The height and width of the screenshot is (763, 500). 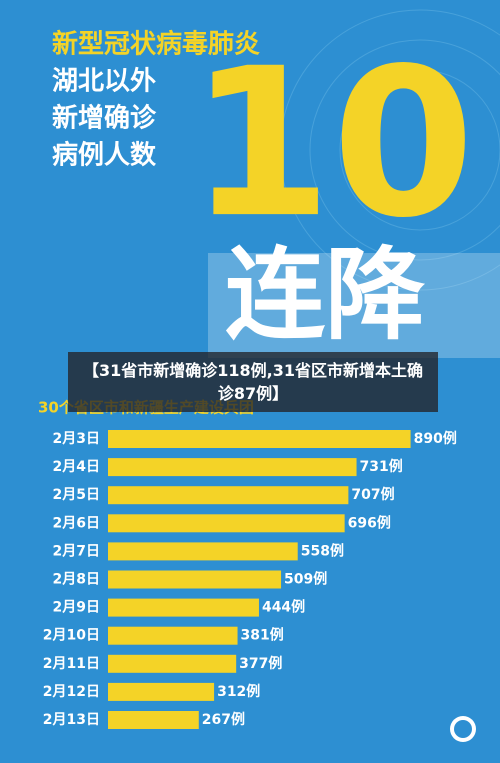 I want to click on category-label: 2月8日, so click(x=76, y=580).